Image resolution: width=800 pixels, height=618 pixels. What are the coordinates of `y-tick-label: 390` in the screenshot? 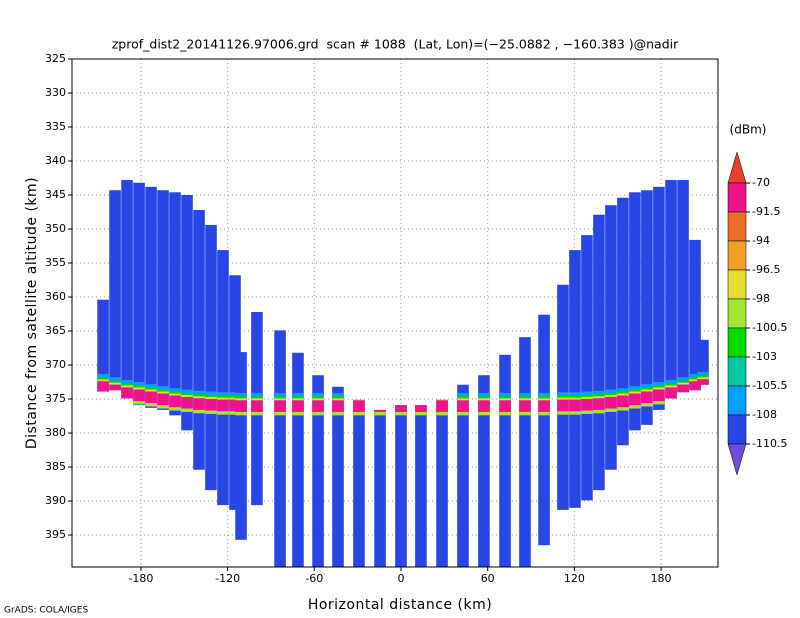 It's located at (55, 500).